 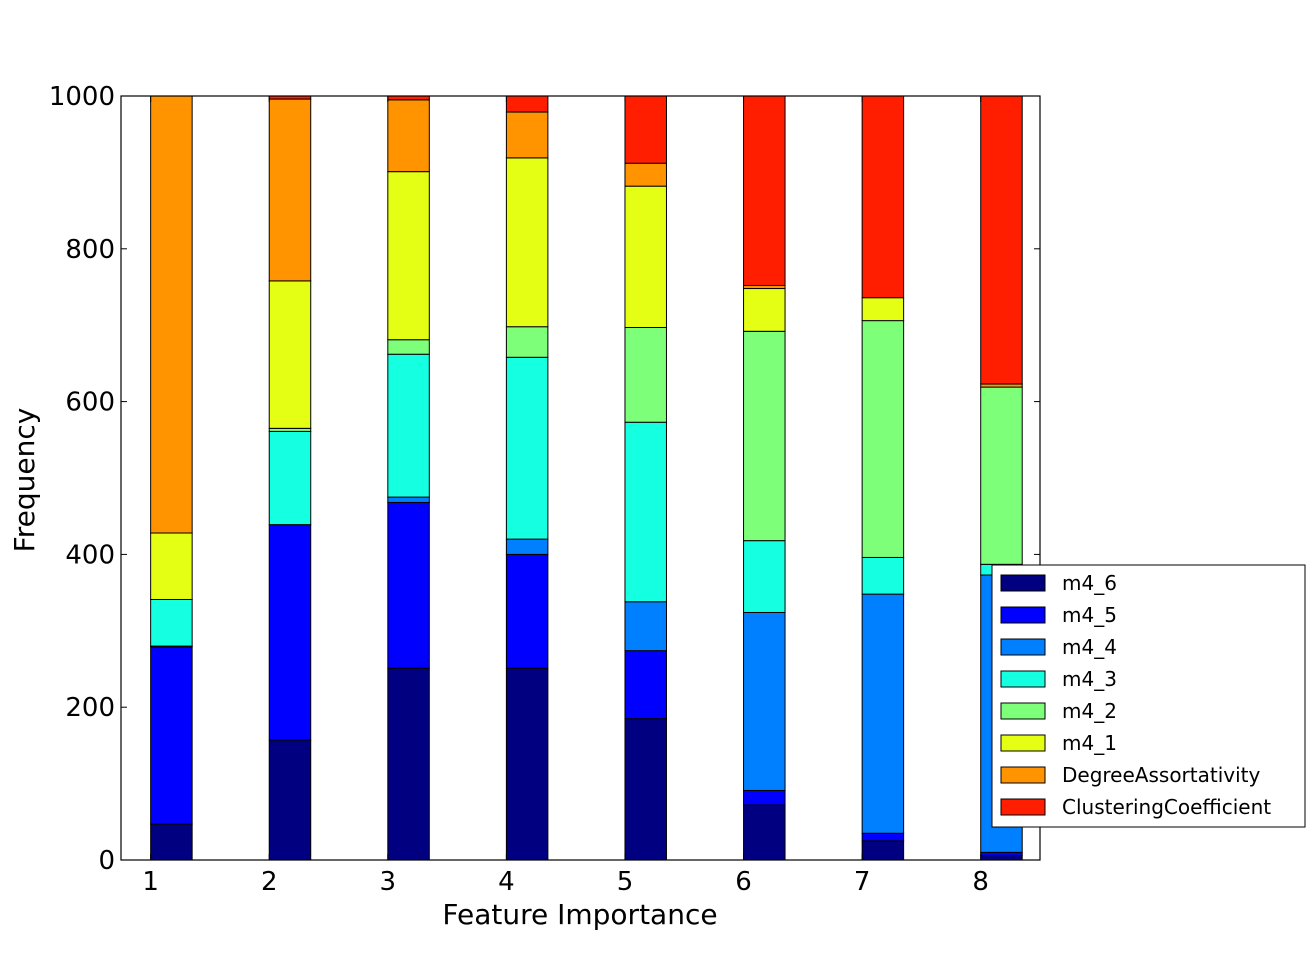 I want to click on x-tick-label-1: 1, so click(x=150, y=882).